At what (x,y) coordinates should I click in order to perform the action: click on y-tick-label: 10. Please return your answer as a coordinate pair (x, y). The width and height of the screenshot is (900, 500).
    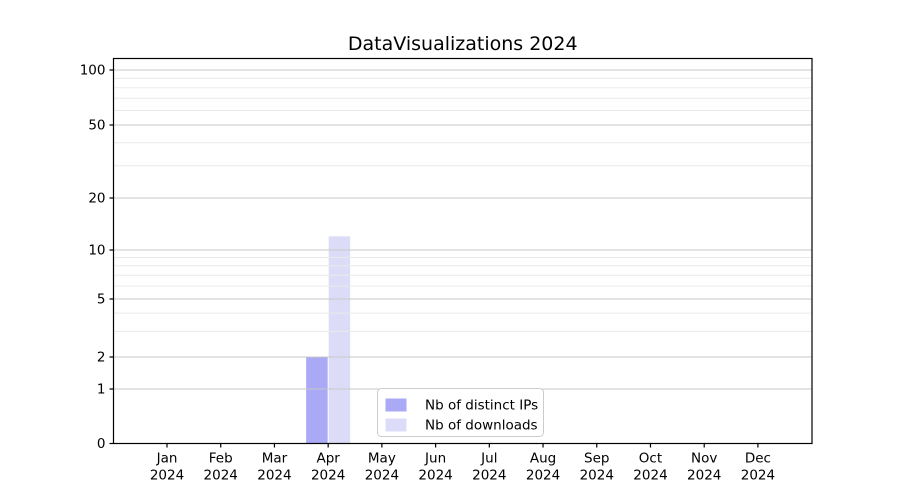
    Looking at the image, I should click on (96, 251).